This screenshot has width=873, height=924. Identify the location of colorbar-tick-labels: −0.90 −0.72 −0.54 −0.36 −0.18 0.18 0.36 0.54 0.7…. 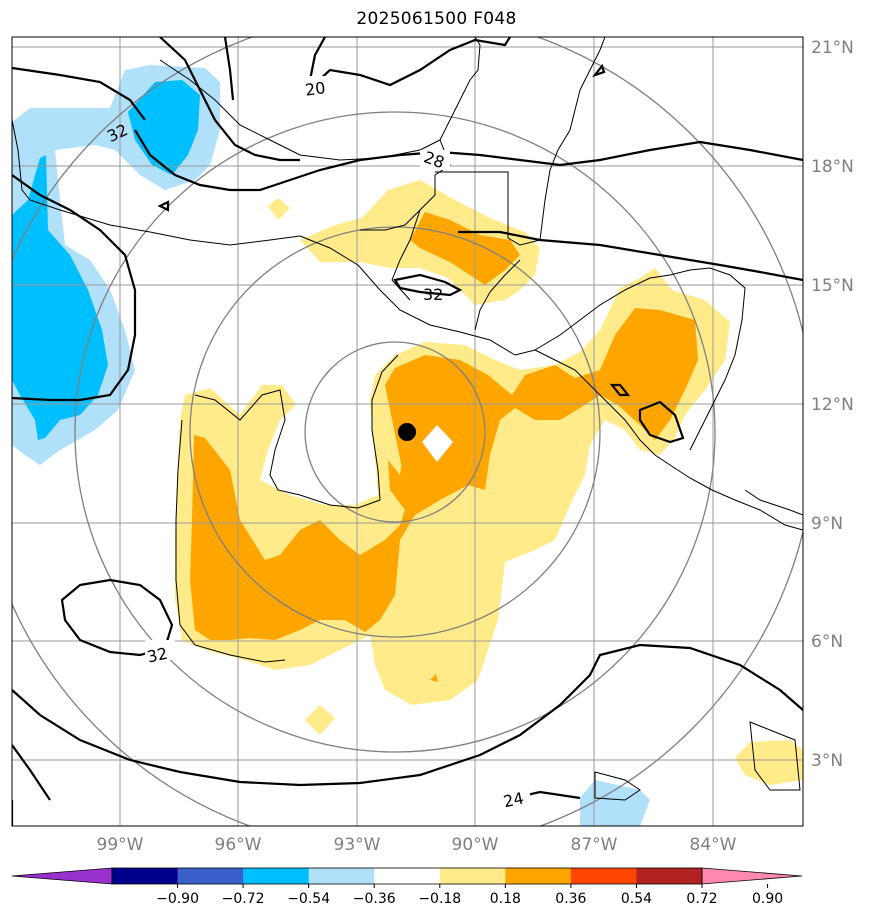
(469, 895).